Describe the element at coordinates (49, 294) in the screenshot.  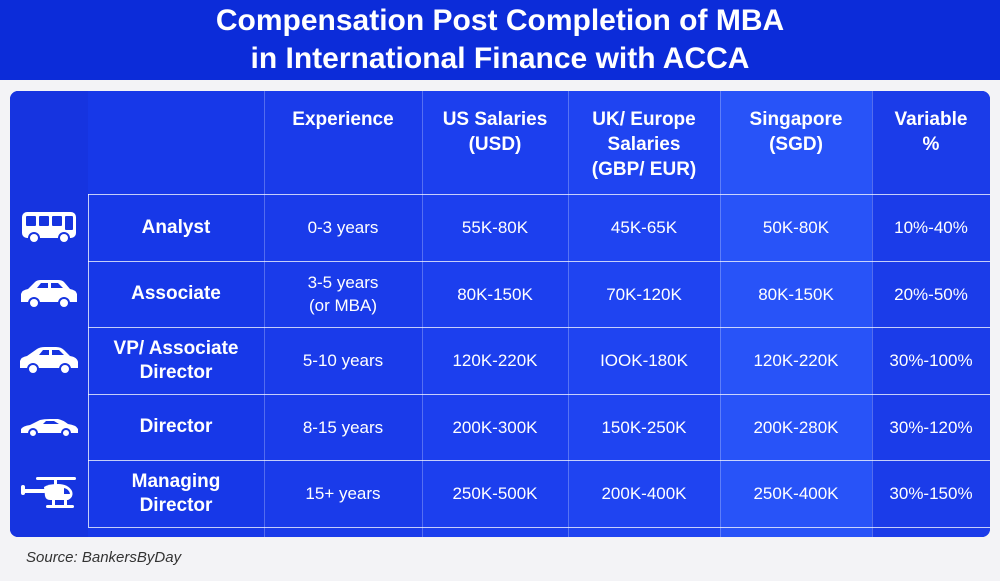
I see `car-icon` at that location.